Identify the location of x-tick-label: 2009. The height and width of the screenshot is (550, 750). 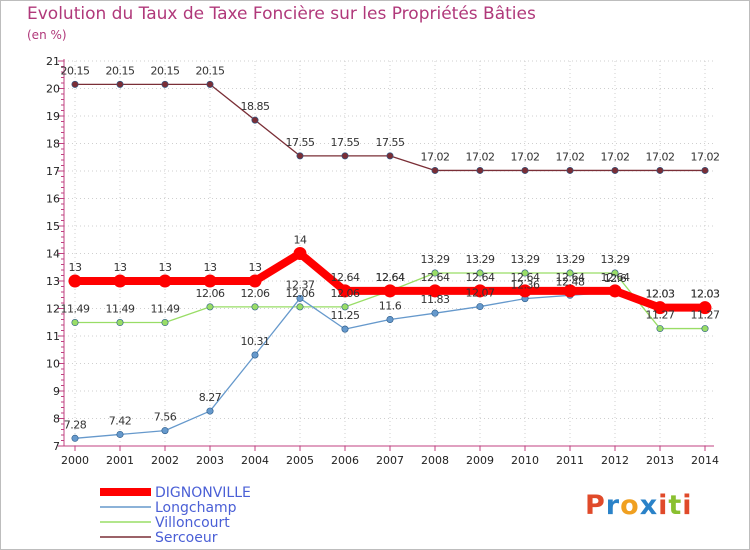
(480, 460).